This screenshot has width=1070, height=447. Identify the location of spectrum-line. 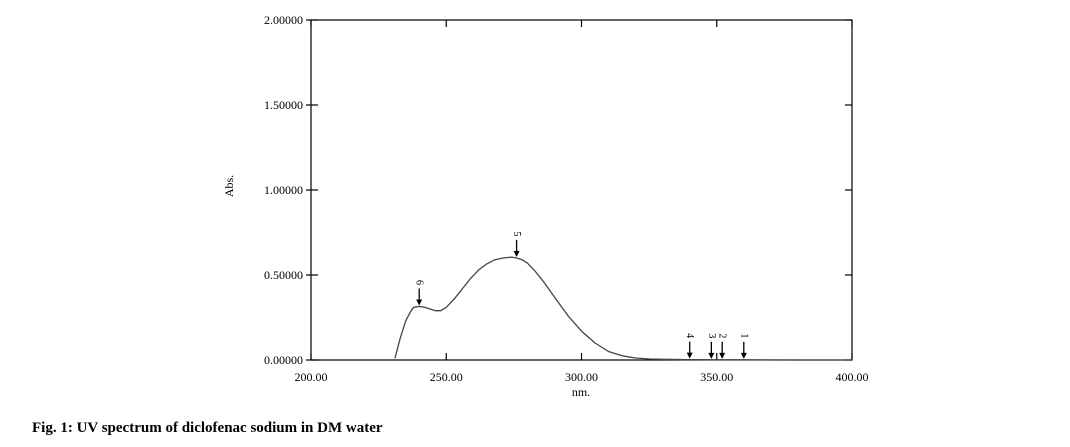
(623, 308).